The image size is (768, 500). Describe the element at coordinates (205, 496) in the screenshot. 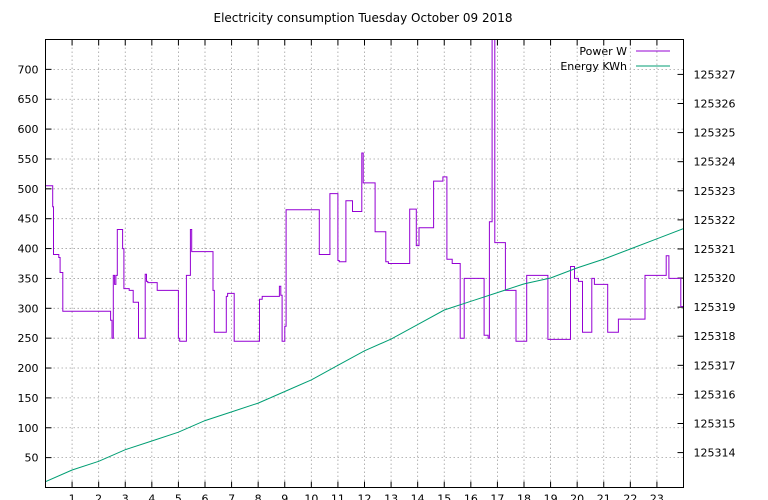

I see `x-tick-label: 6` at that location.